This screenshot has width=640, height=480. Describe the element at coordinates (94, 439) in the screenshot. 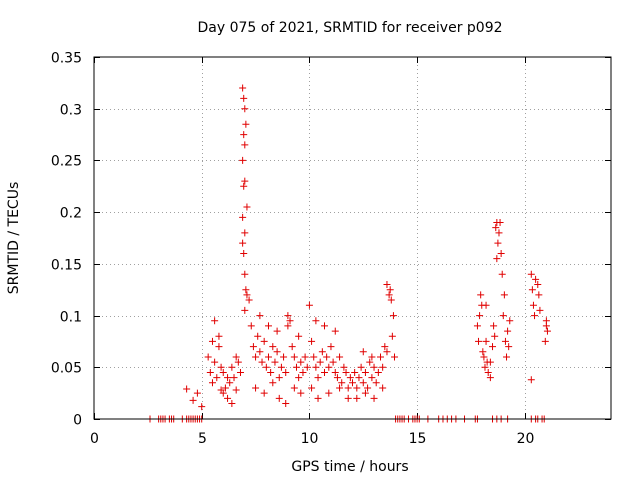

I see `x-tick-label: 0` at that location.